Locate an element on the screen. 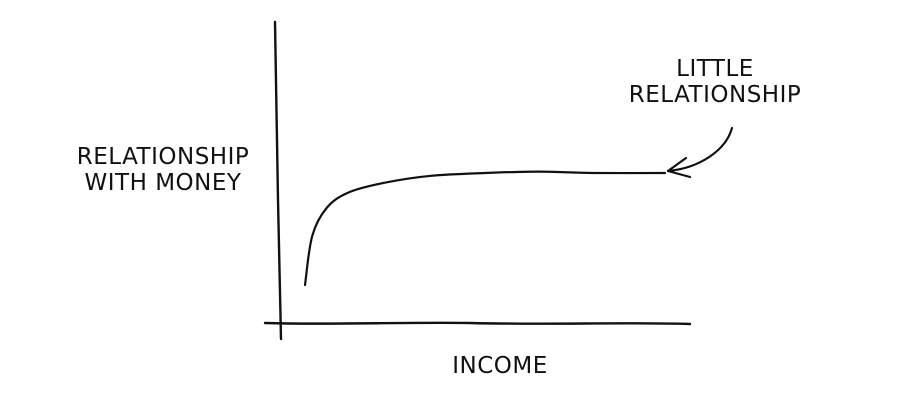 The width and height of the screenshot is (900, 413). annotation-arrow-shaft is located at coordinates (700, 149).